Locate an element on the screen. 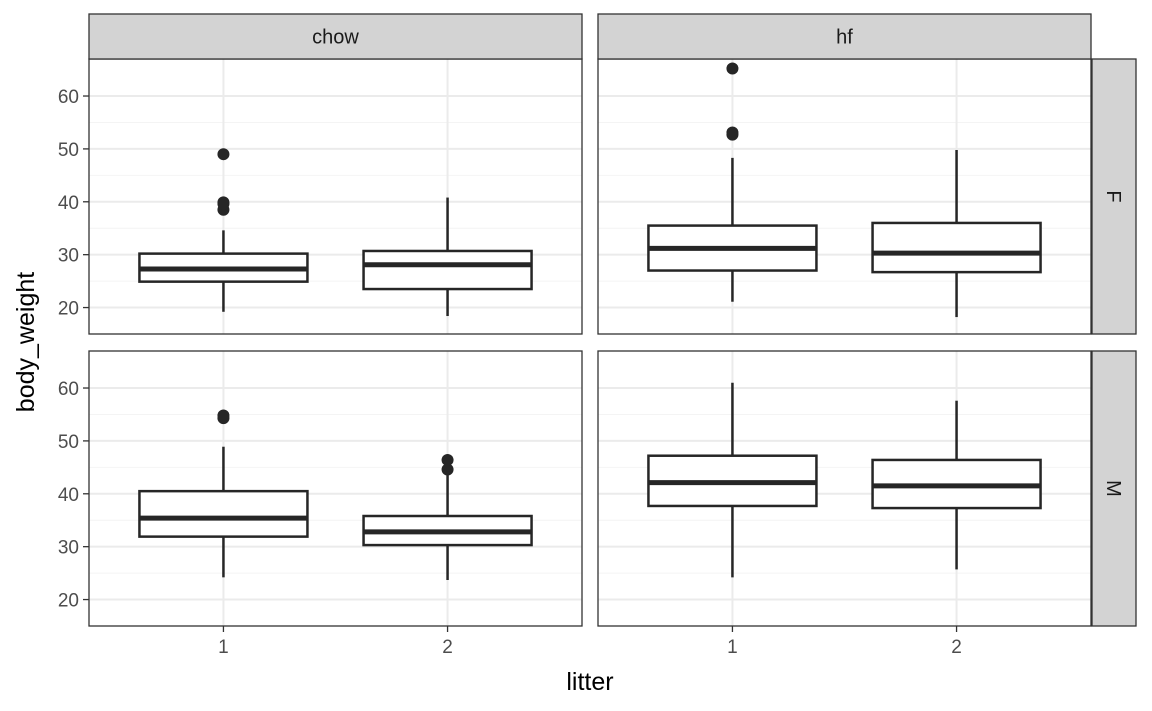 The height and width of the screenshot is (711, 1152). y-axis-row-M: 20 30 40 50 60 is located at coordinates (73, 495).